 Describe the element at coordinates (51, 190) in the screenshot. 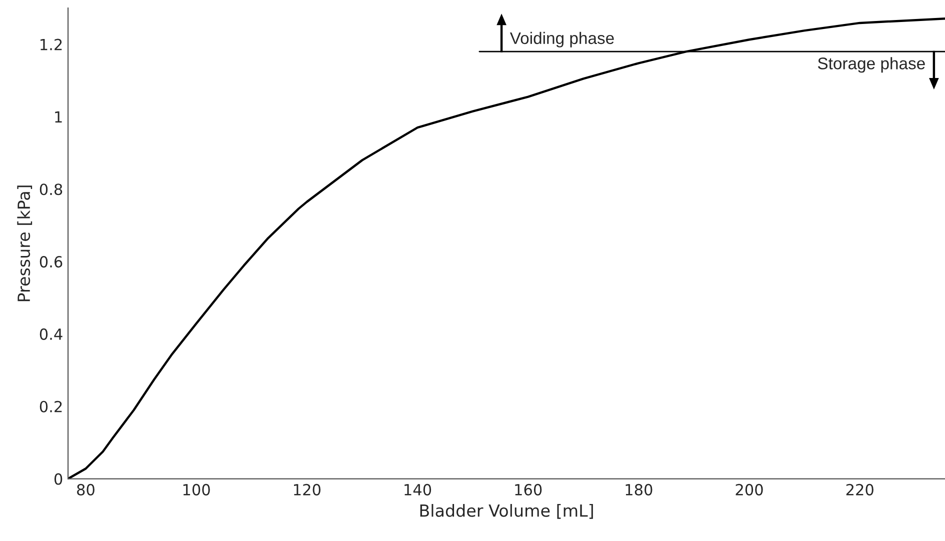

I see `y-tick-label: 0.8` at that location.